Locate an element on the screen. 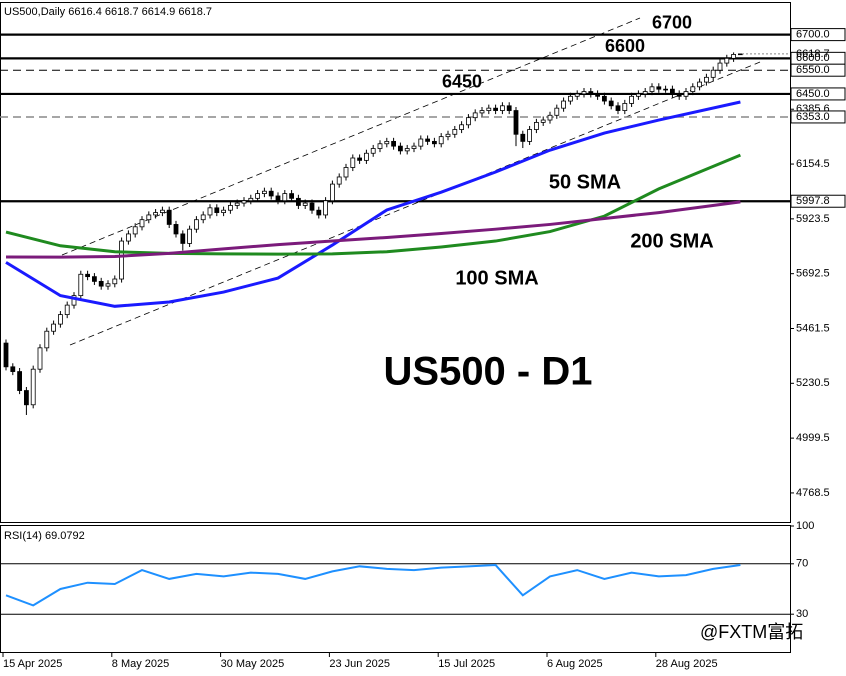  y-tick-label: 5230.5 is located at coordinates (813, 383).